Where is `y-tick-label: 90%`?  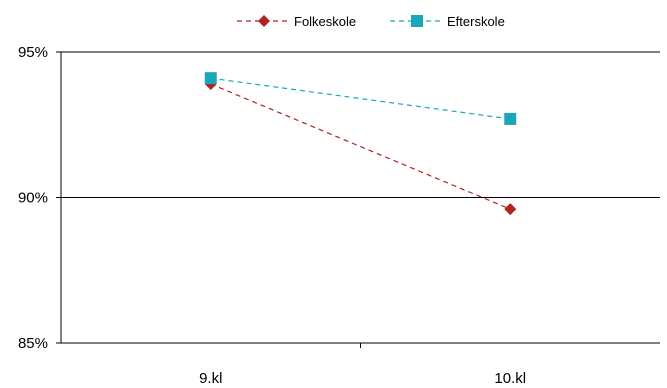
y-tick-label: 90% is located at coordinates (33, 198).